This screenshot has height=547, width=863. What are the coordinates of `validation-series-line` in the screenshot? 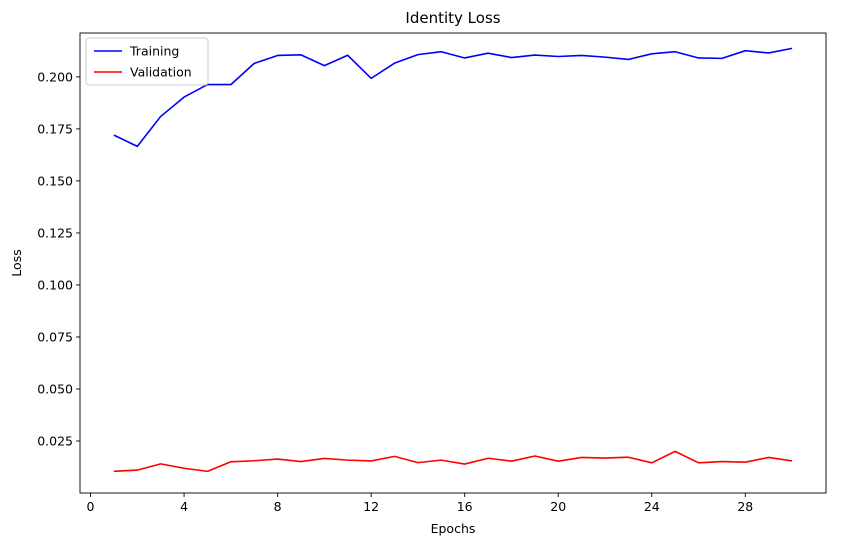 It's located at (453, 461).